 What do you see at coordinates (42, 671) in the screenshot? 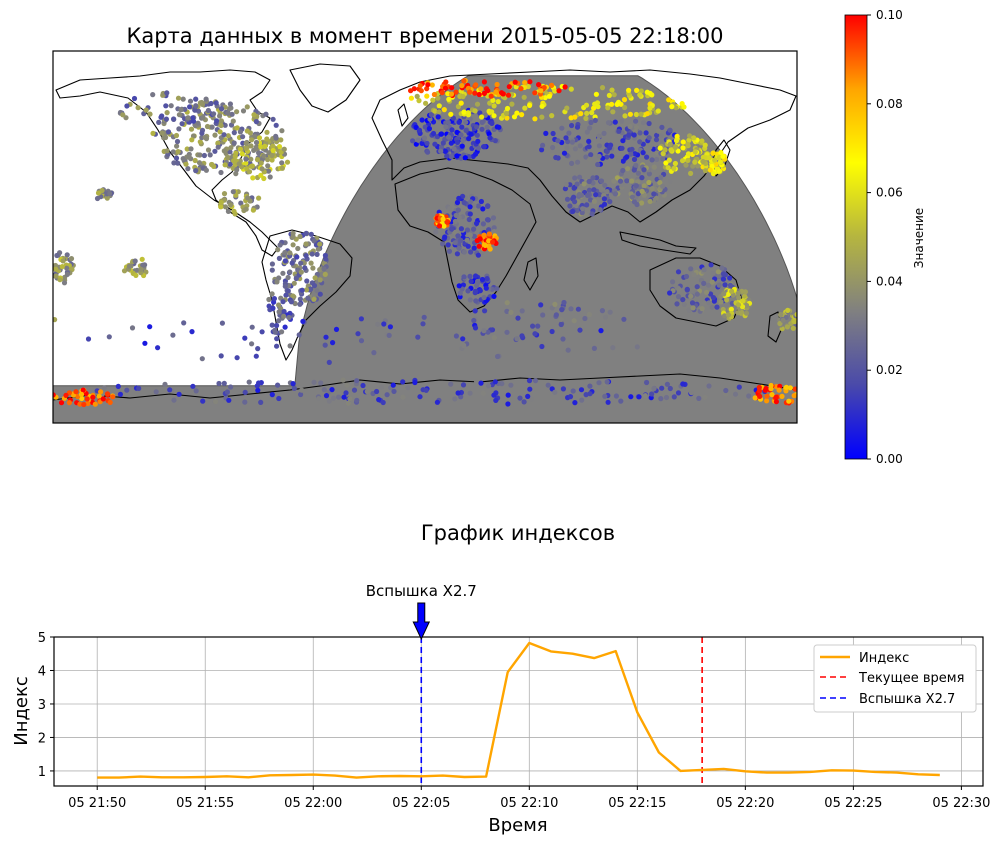
I see `y-tick-label: 4` at bounding box center [42, 671].